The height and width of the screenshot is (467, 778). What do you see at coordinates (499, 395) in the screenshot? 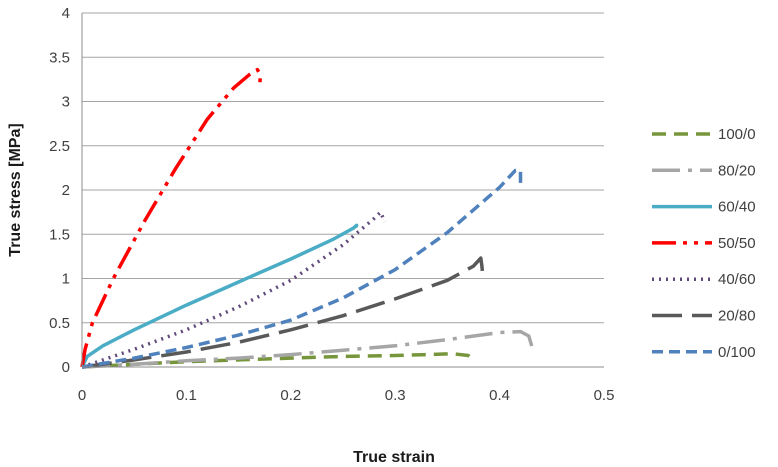
I see `x-tick-label: 0.4` at bounding box center [499, 395].